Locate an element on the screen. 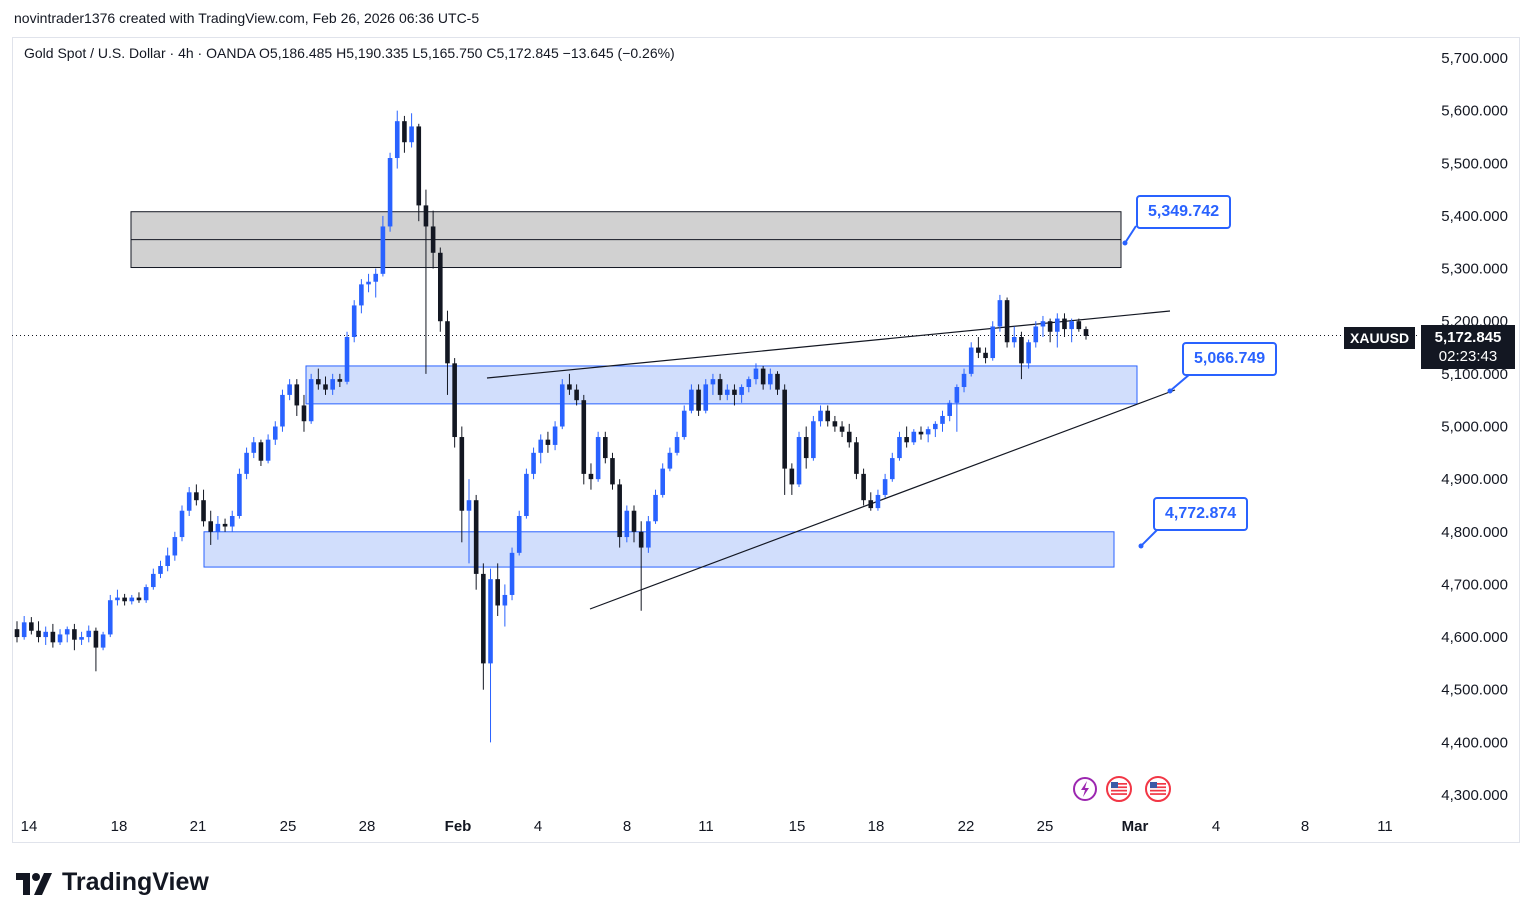 This screenshot has height=920, width=1534. tradingview-logo: TradingView is located at coordinates (112, 882).